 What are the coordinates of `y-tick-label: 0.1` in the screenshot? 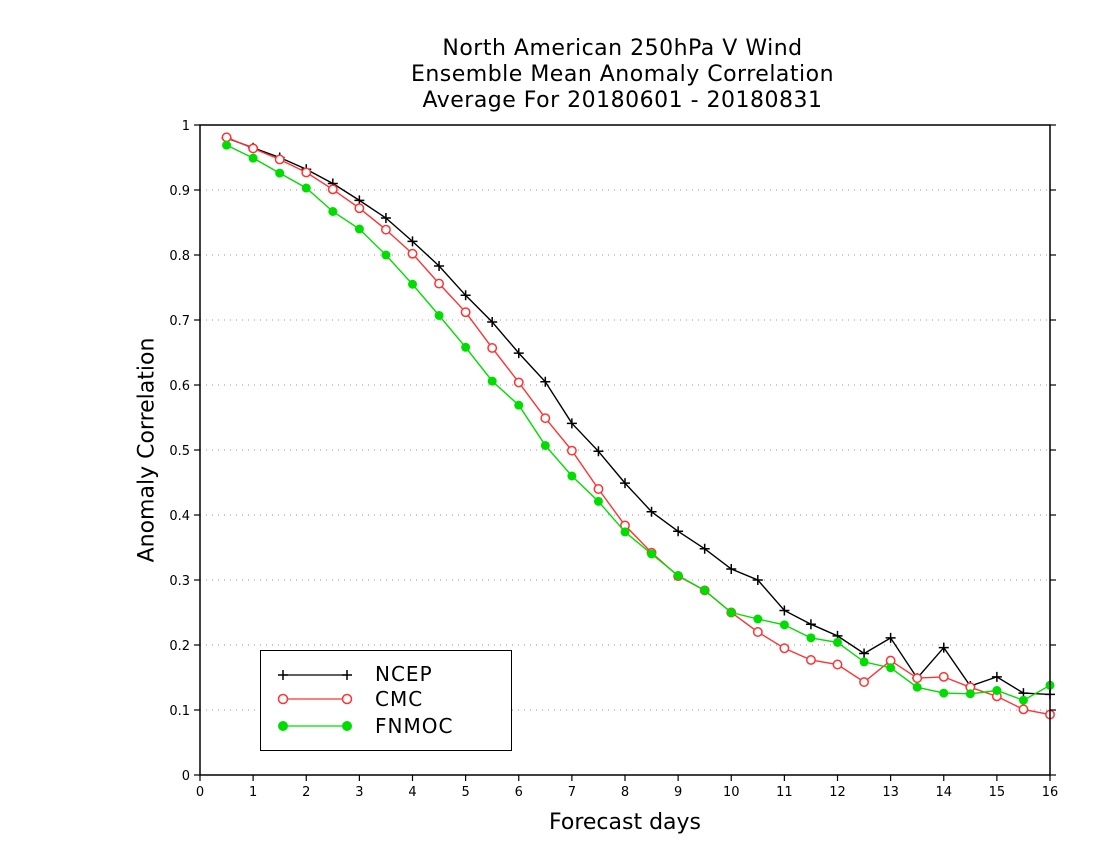 It's located at (179, 711).